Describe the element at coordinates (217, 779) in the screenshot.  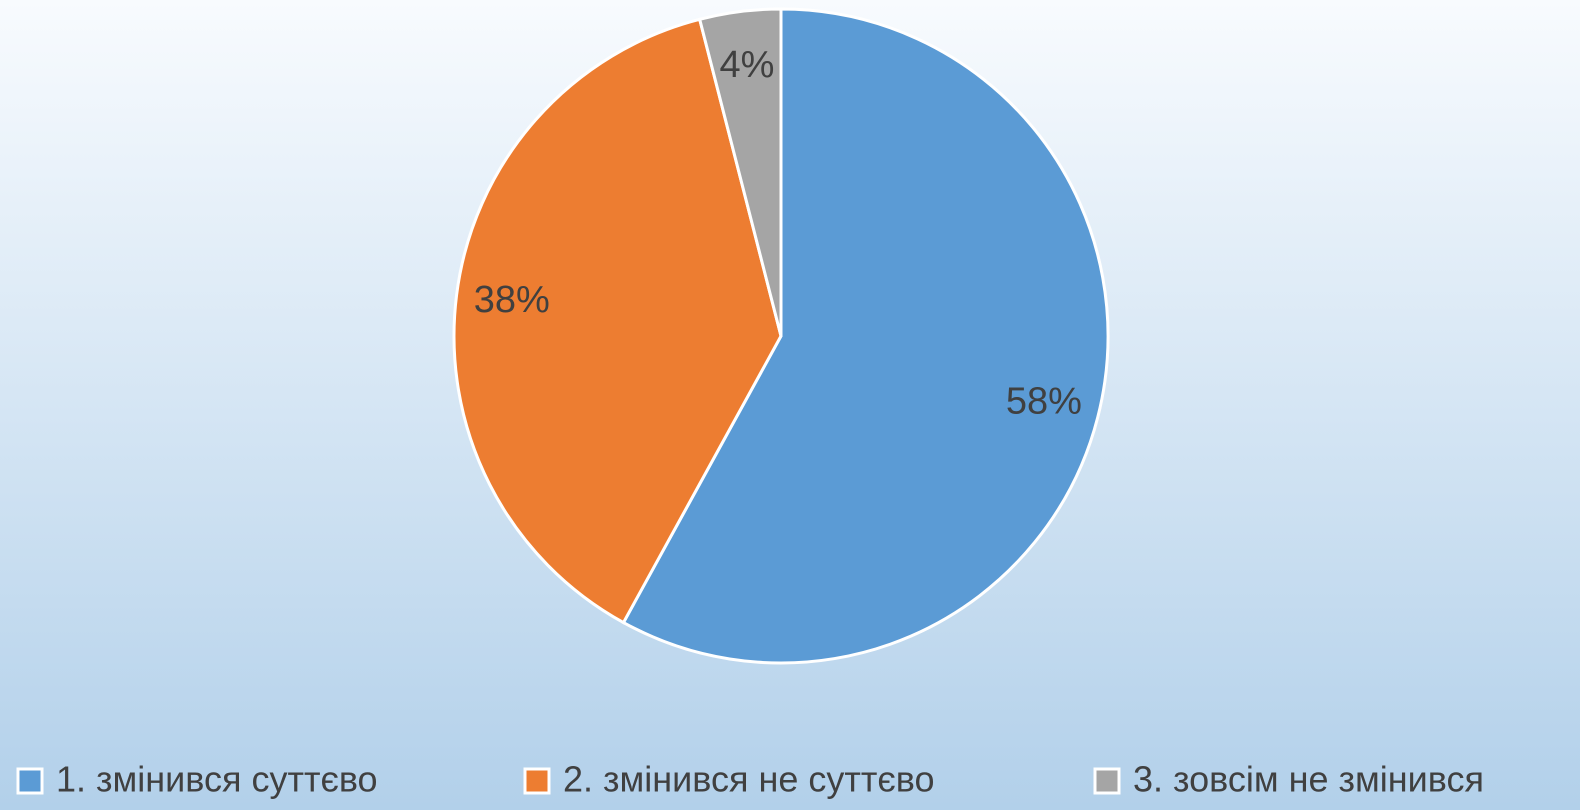
I see `legend-label: 1. змінився суттєво` at that location.